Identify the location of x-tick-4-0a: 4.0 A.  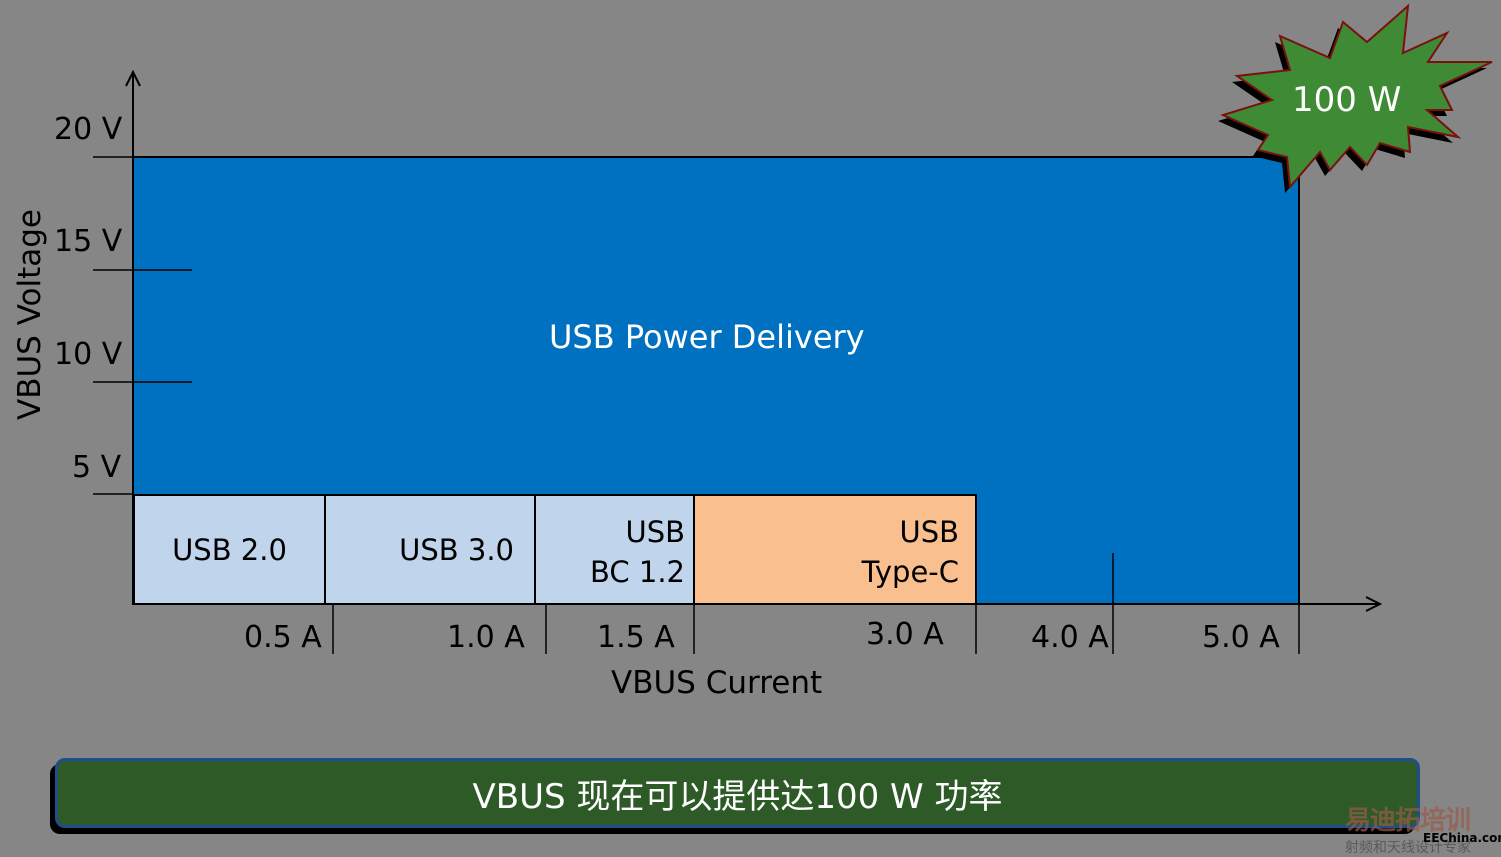
(1070, 637).